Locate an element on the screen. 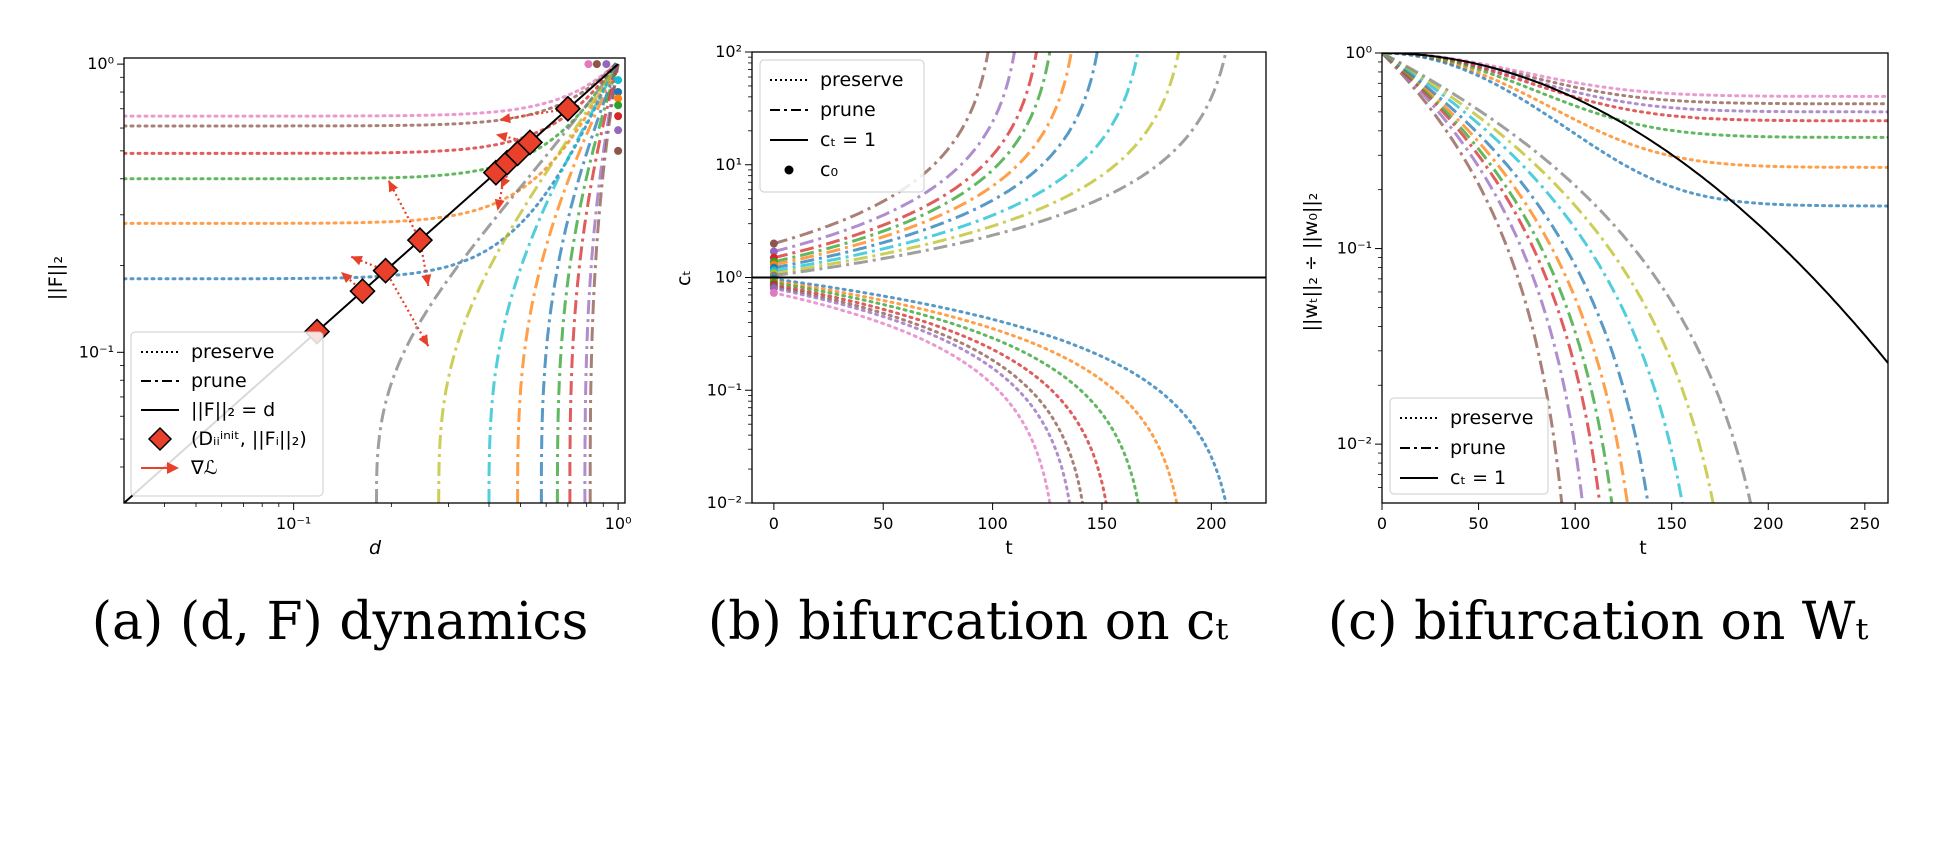 Image resolution: width=1936 pixels, height=858 pixels. panel-b-legend-entry-0: preserve is located at coordinates (861, 80).